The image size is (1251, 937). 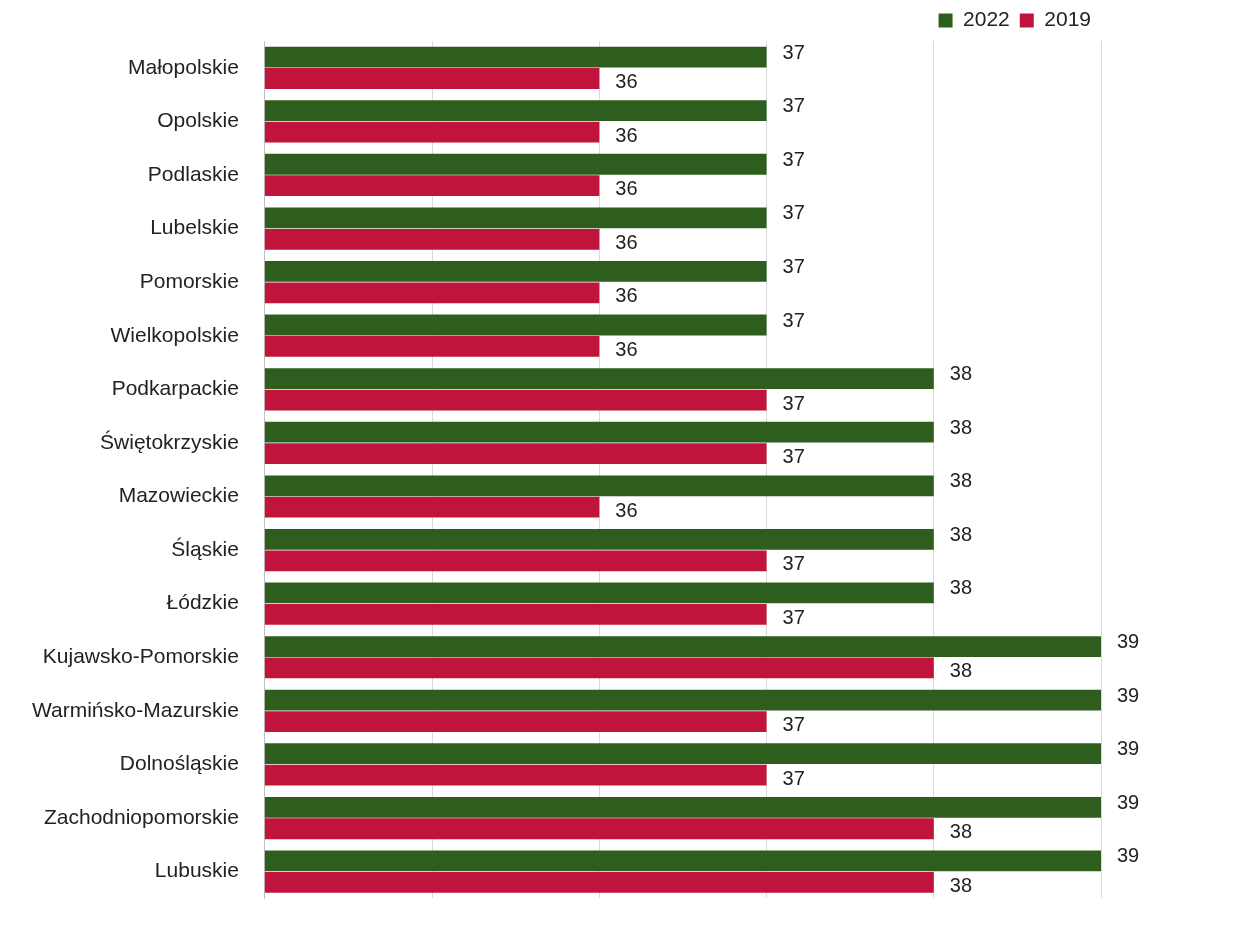 What do you see at coordinates (194, 227) in the screenshot?
I see `y-tick-label: Lubelskie` at bounding box center [194, 227].